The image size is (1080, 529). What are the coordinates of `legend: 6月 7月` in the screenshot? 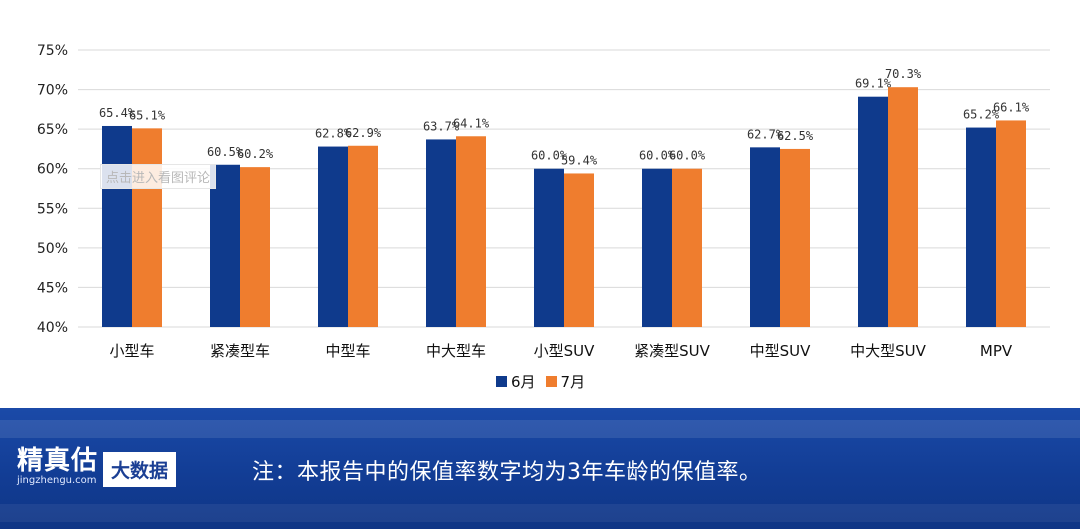 It's located at (540, 381).